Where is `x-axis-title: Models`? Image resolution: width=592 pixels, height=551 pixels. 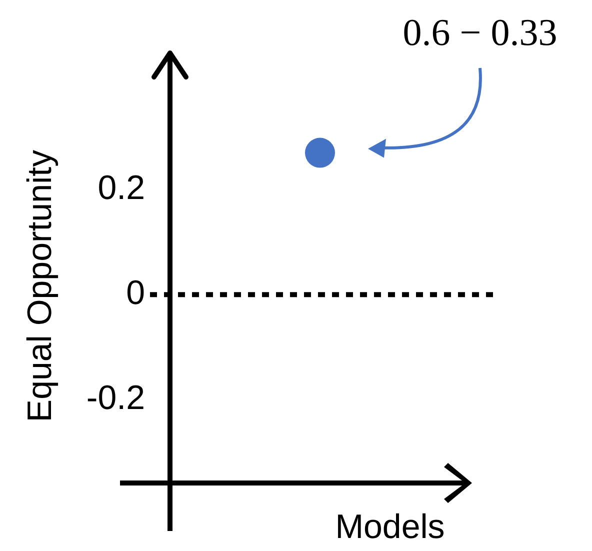 x-axis-title: Models is located at coordinates (390, 527).